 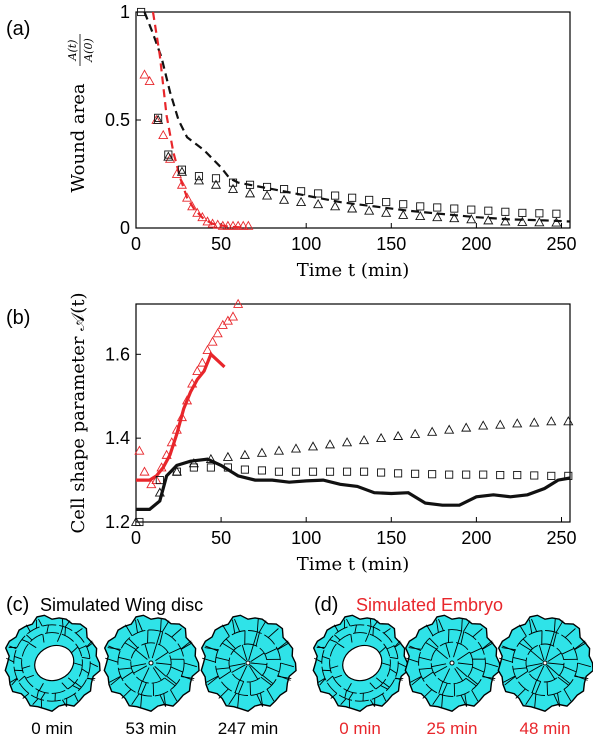 I want to click on embryo-tissue-48-min, so click(x=545, y=663).